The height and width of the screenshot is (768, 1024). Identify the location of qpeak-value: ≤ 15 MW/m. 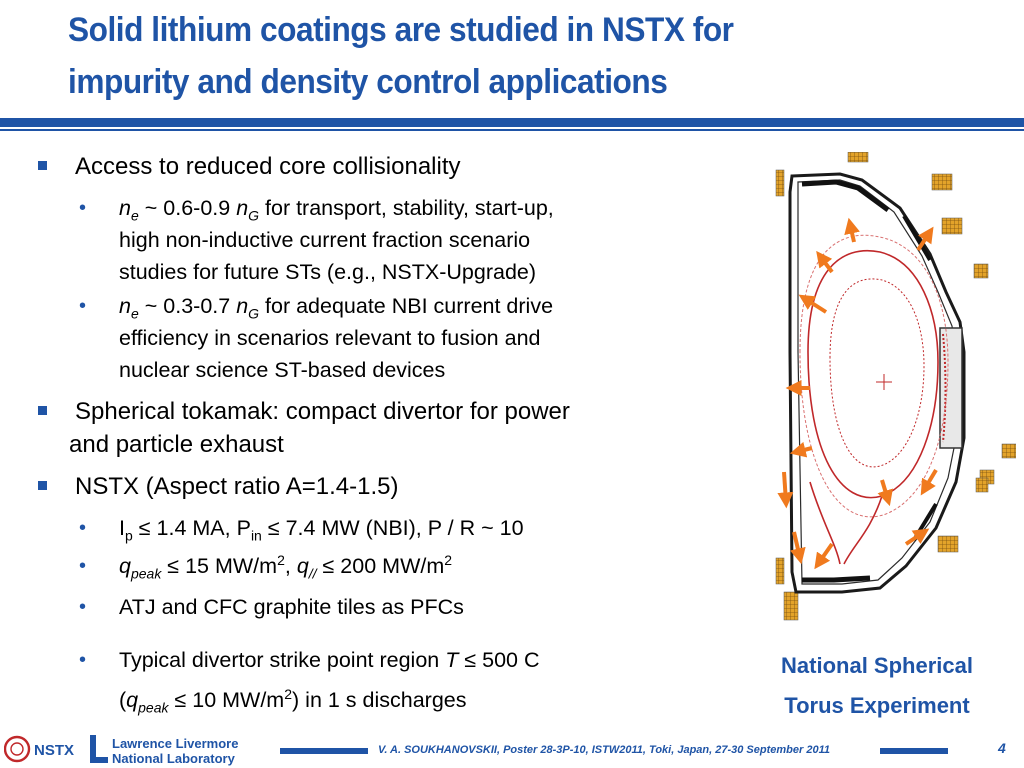
(219, 566).